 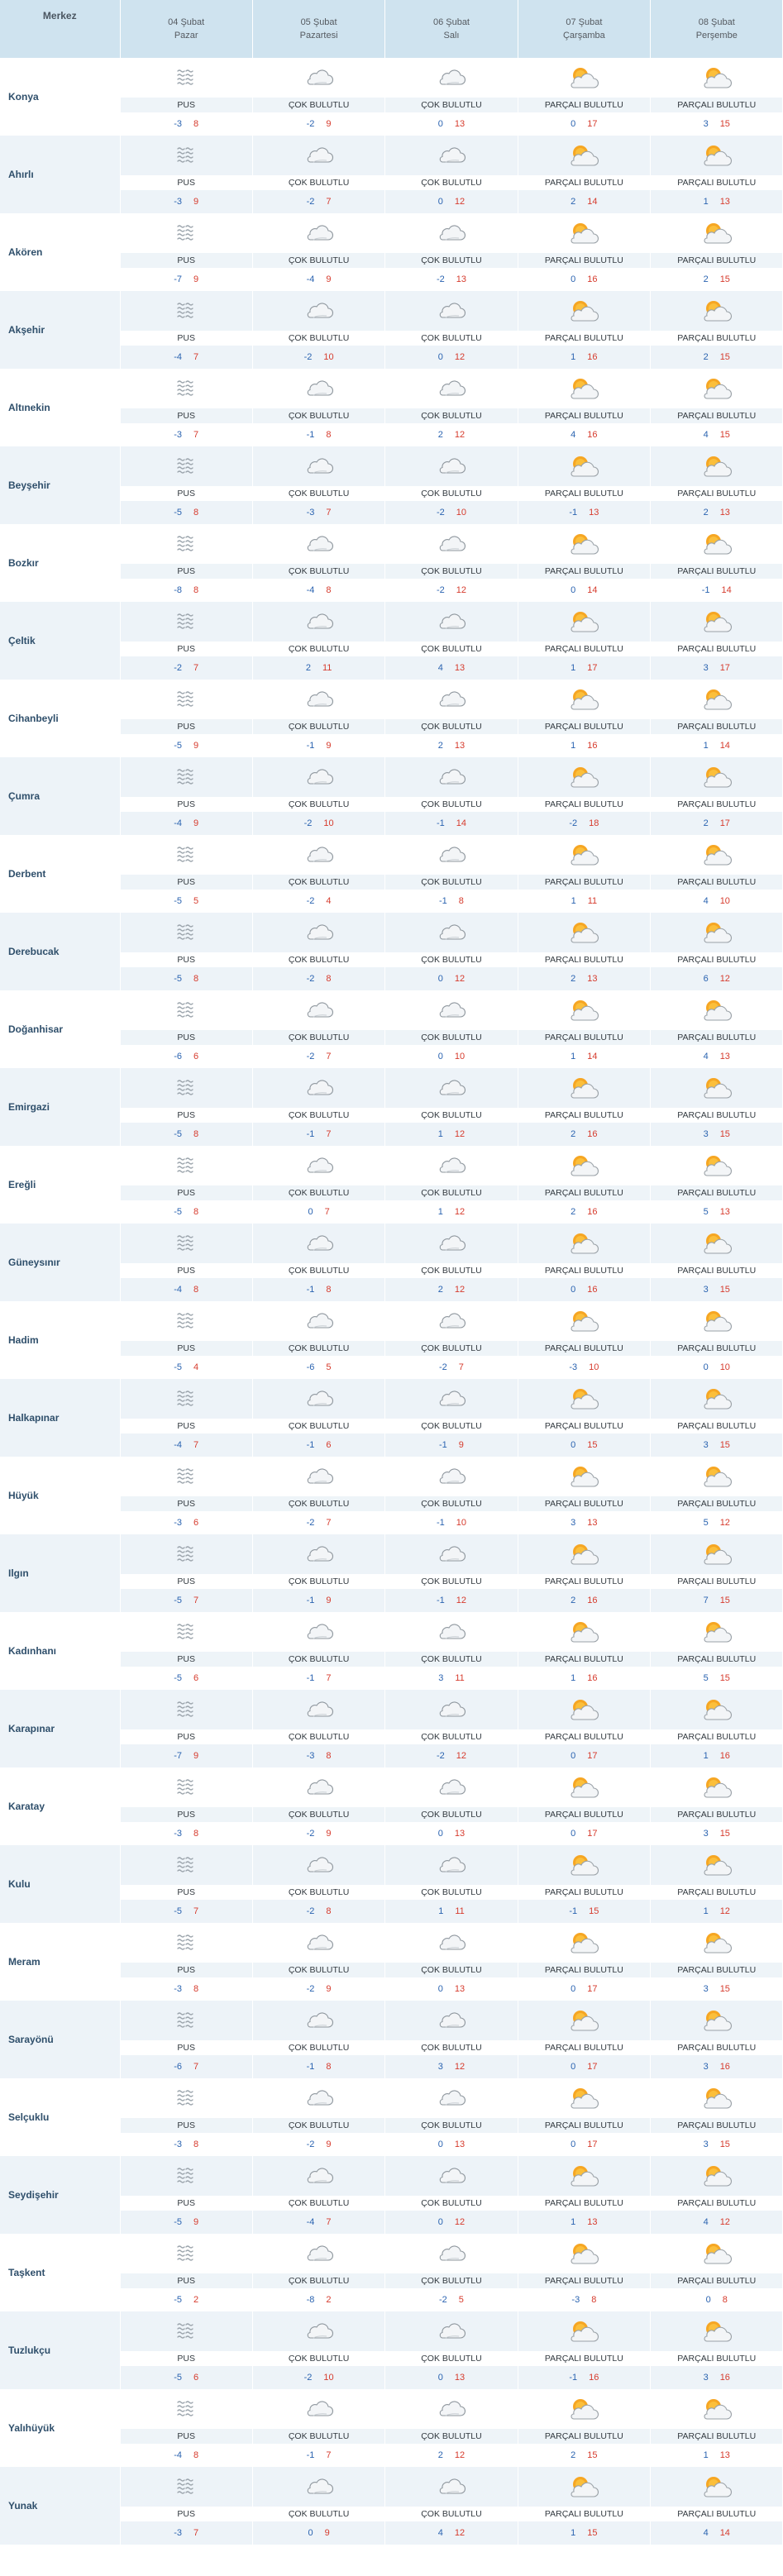 What do you see at coordinates (186, 2428) in the screenshot?
I see `forecast-cell: PUS -4 8` at bounding box center [186, 2428].